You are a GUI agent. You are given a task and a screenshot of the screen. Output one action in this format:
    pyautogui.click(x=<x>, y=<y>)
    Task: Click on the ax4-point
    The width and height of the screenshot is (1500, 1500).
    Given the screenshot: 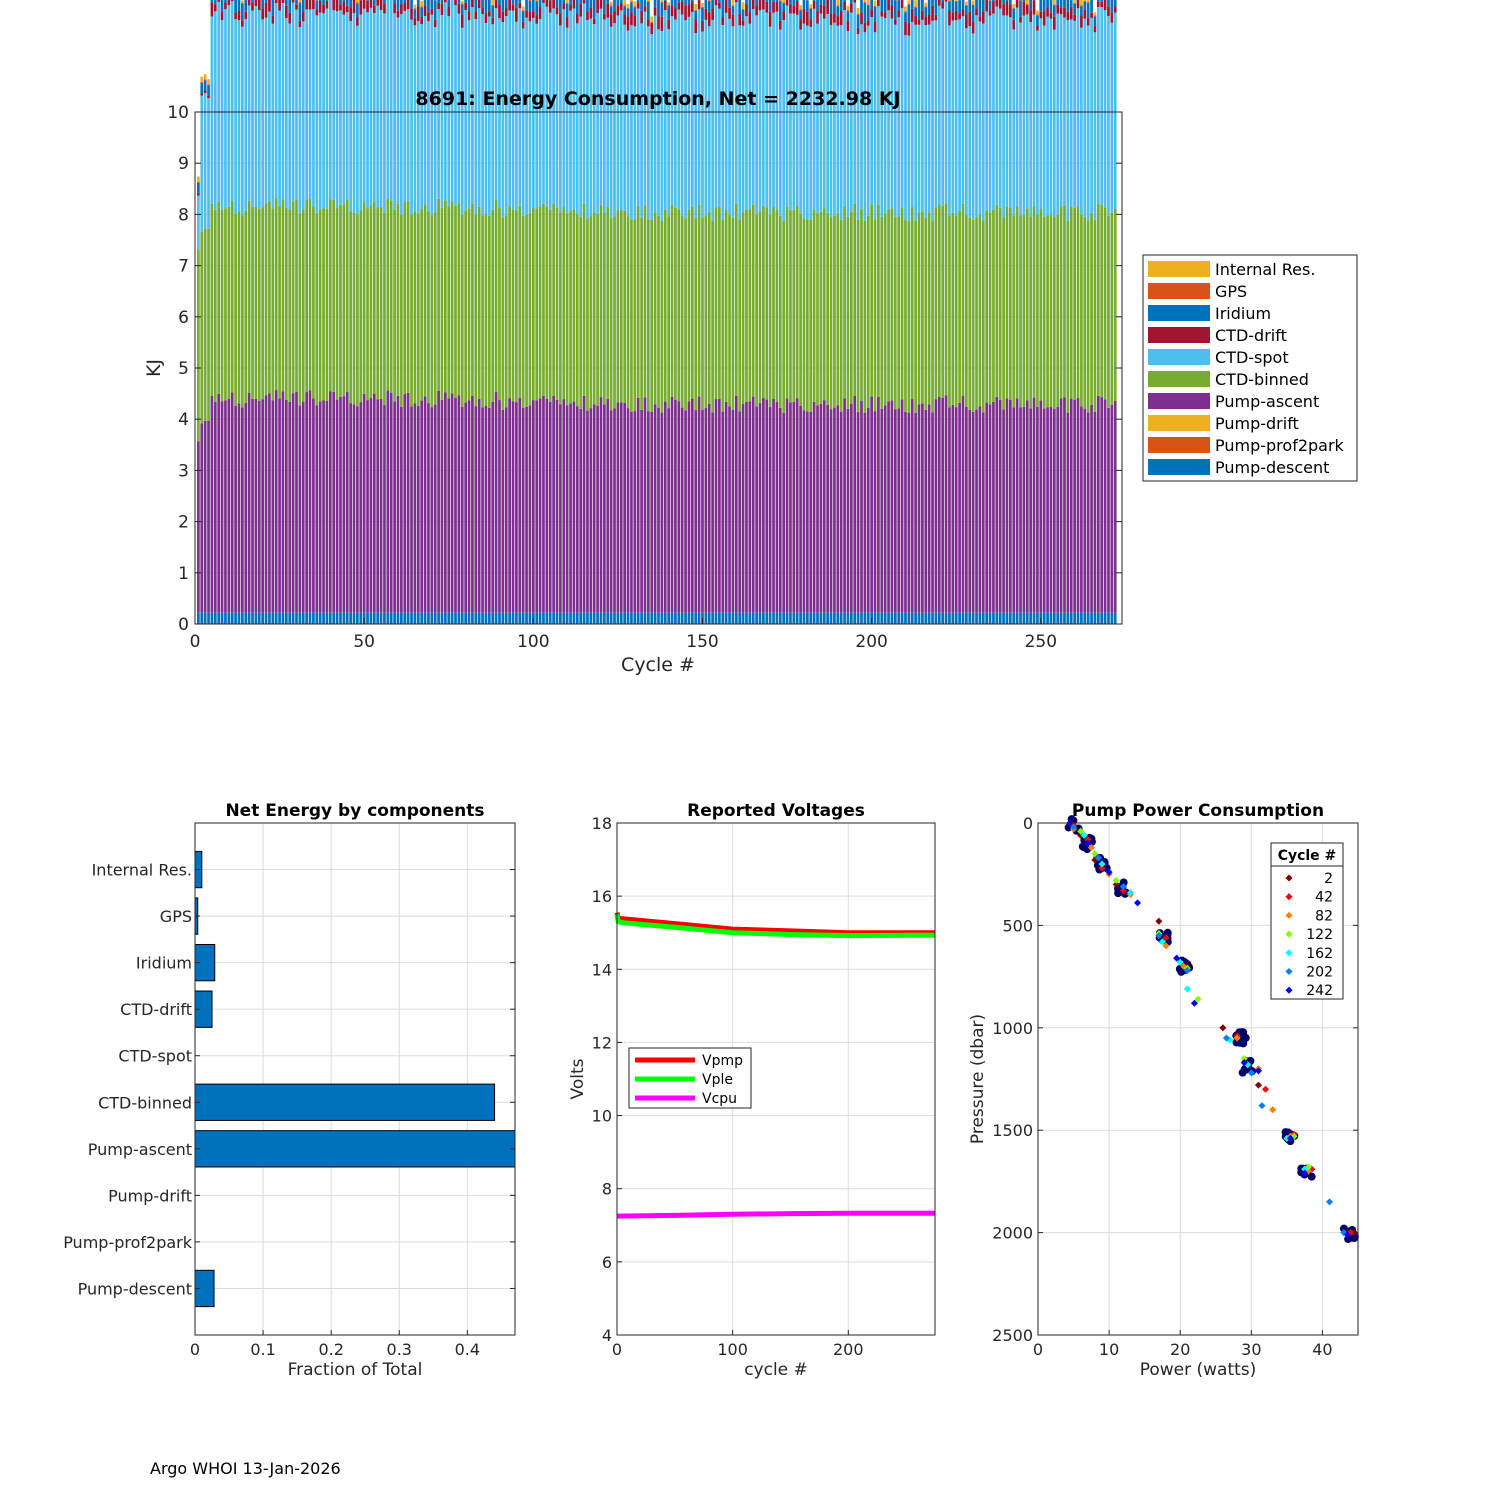 What is the action you would take?
    pyautogui.click(x=1311, y=1176)
    